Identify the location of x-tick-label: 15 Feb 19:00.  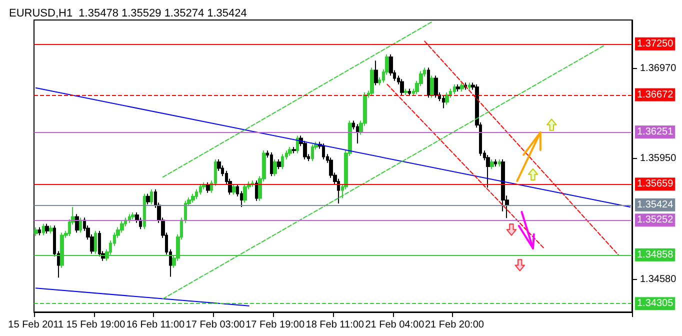
(96, 325).